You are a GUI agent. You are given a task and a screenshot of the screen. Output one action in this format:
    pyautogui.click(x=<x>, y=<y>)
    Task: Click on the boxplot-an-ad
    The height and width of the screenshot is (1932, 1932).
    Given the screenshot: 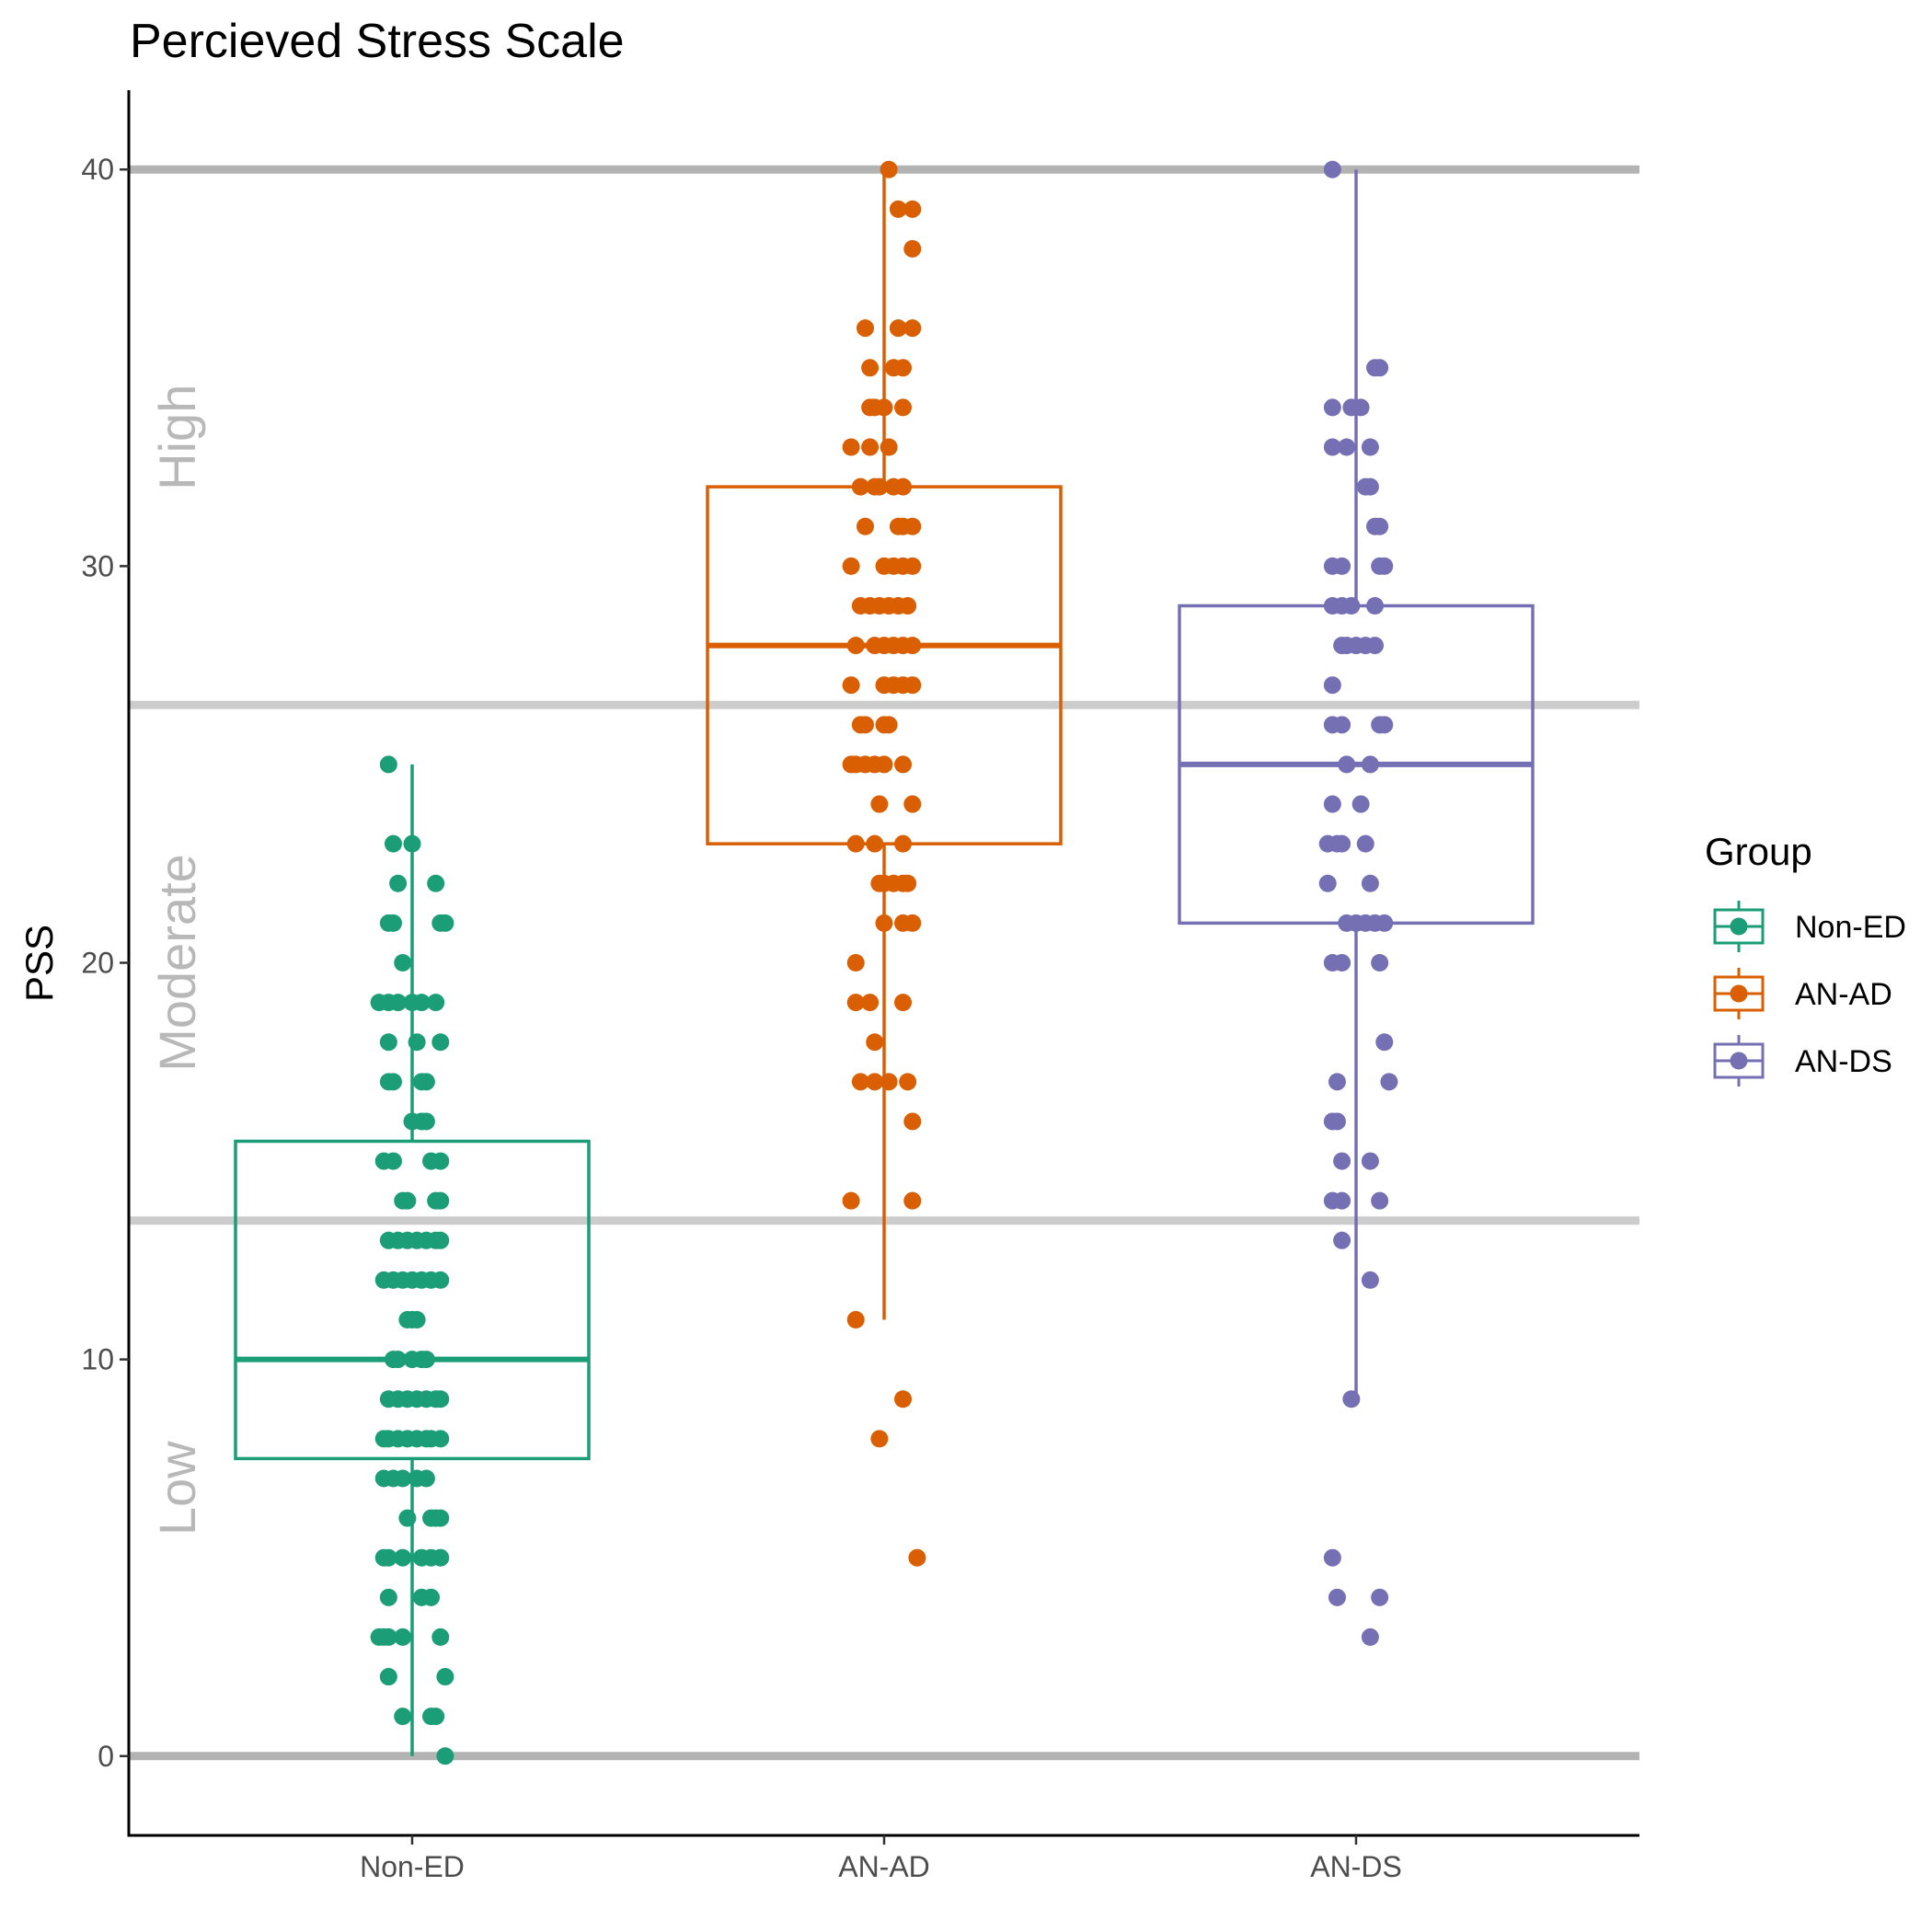 What is the action you would take?
    pyautogui.click(x=884, y=744)
    